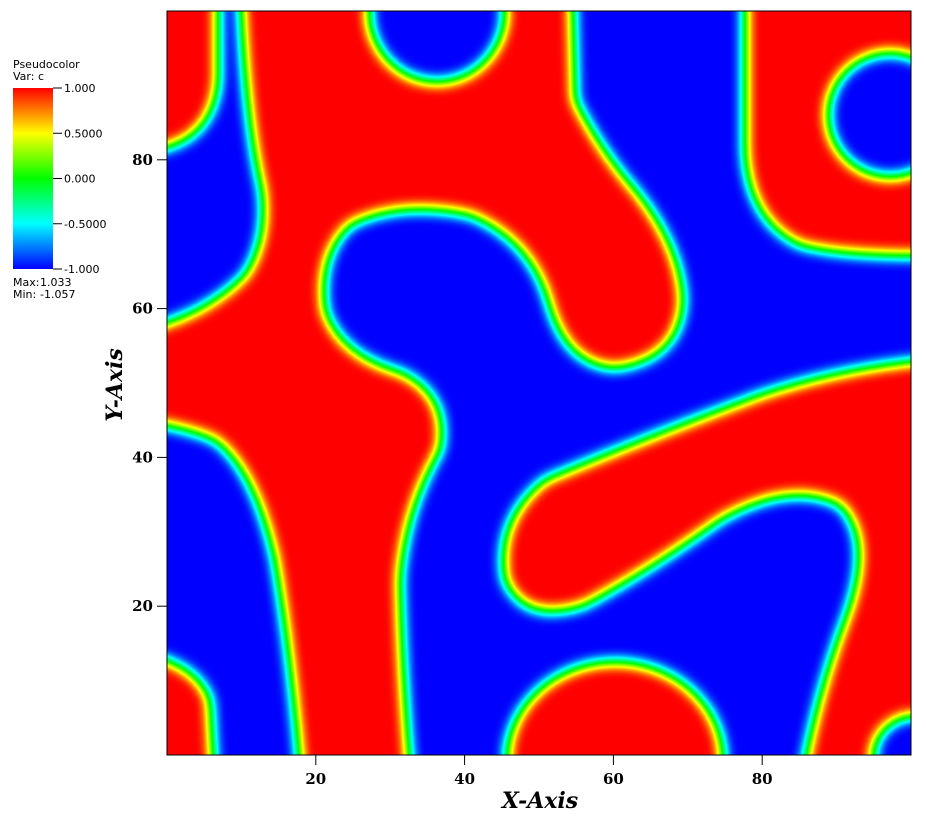 The width and height of the screenshot is (926, 826). I want to click on colorbar-tick-label: 1.000, so click(80, 88).